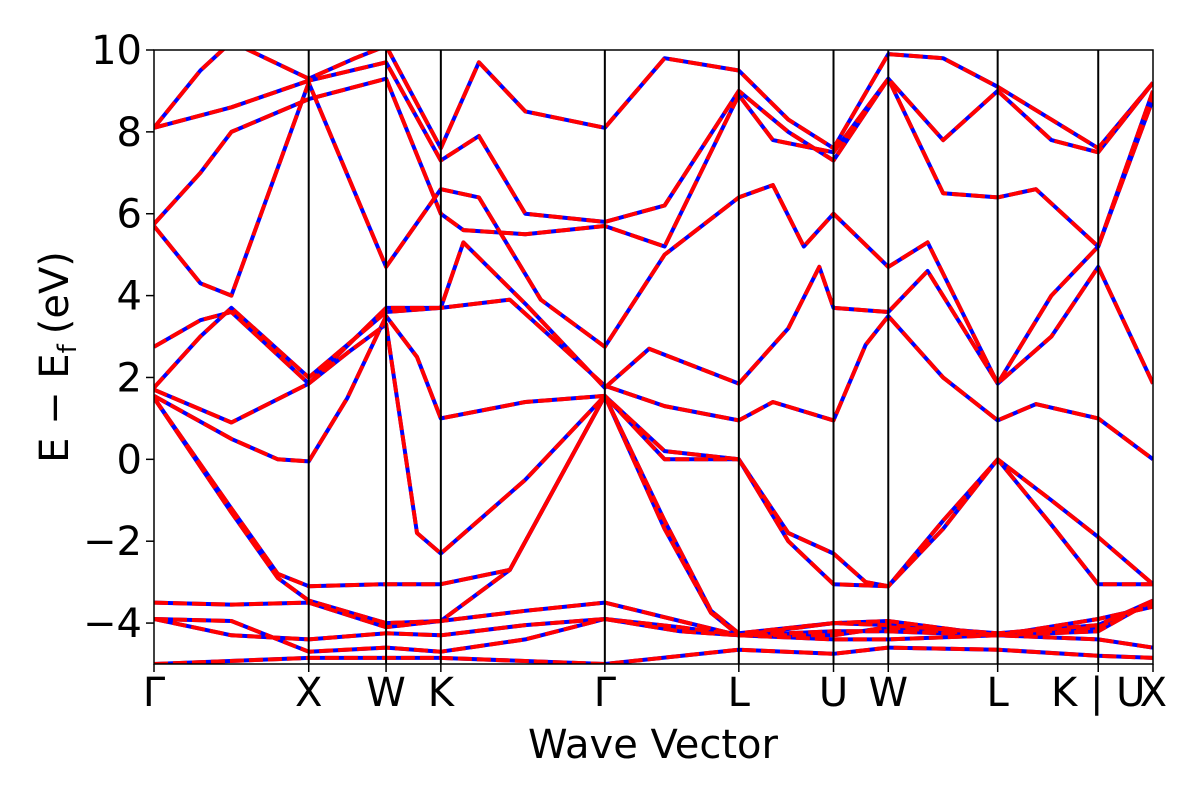 The image size is (1200, 800). I want to click on x-tick-label-5: L, so click(739, 693).